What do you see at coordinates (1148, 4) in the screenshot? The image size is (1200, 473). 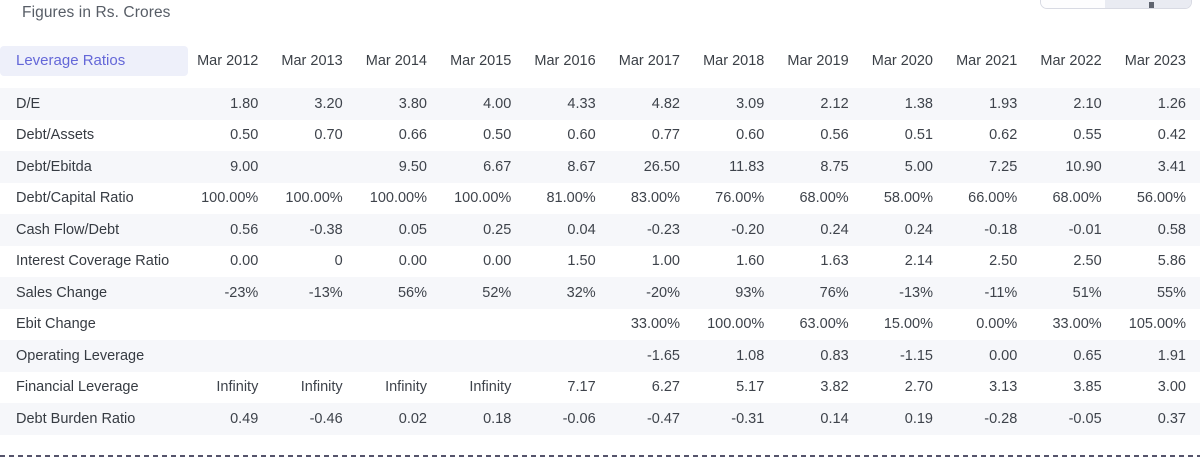 I see `toolbar-segment-right` at bounding box center [1148, 4].